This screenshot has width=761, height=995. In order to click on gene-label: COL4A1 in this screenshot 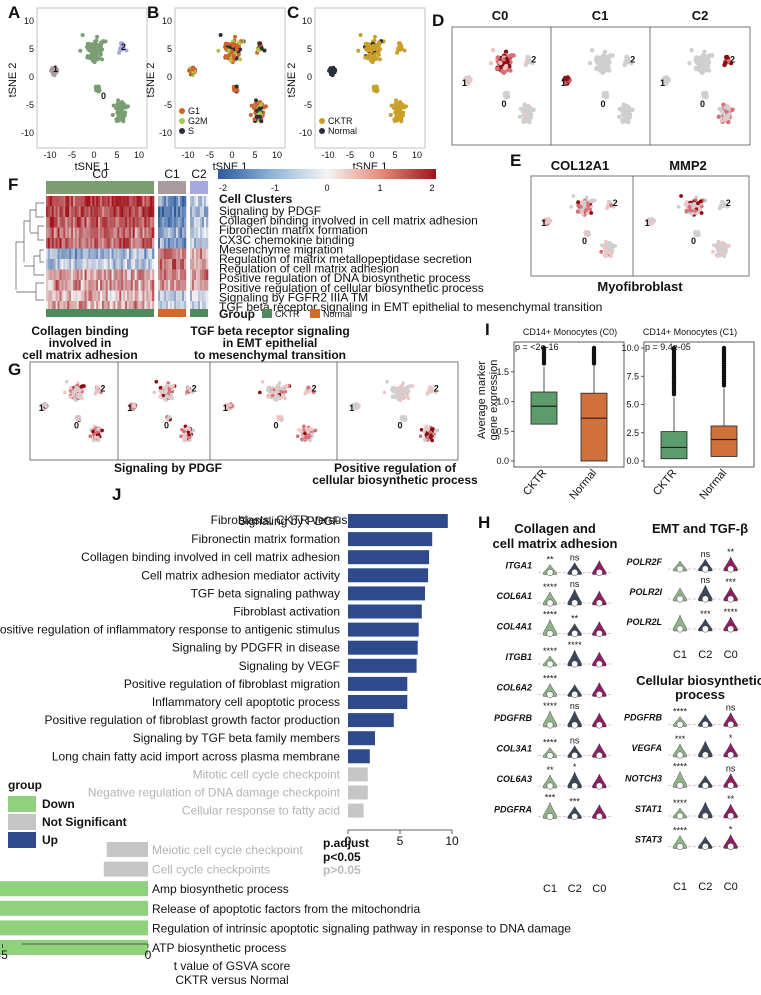, I will do `click(514, 627)`.